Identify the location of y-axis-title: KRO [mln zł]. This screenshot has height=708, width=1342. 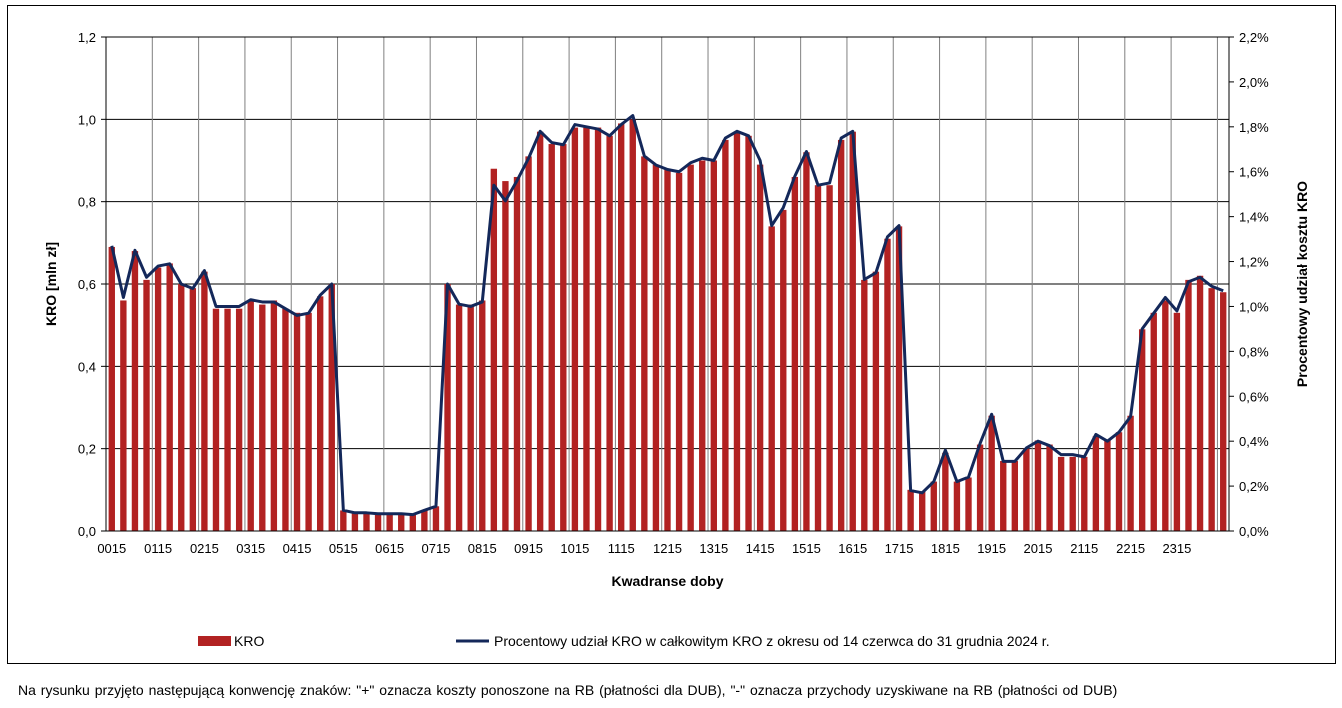
(51, 284).